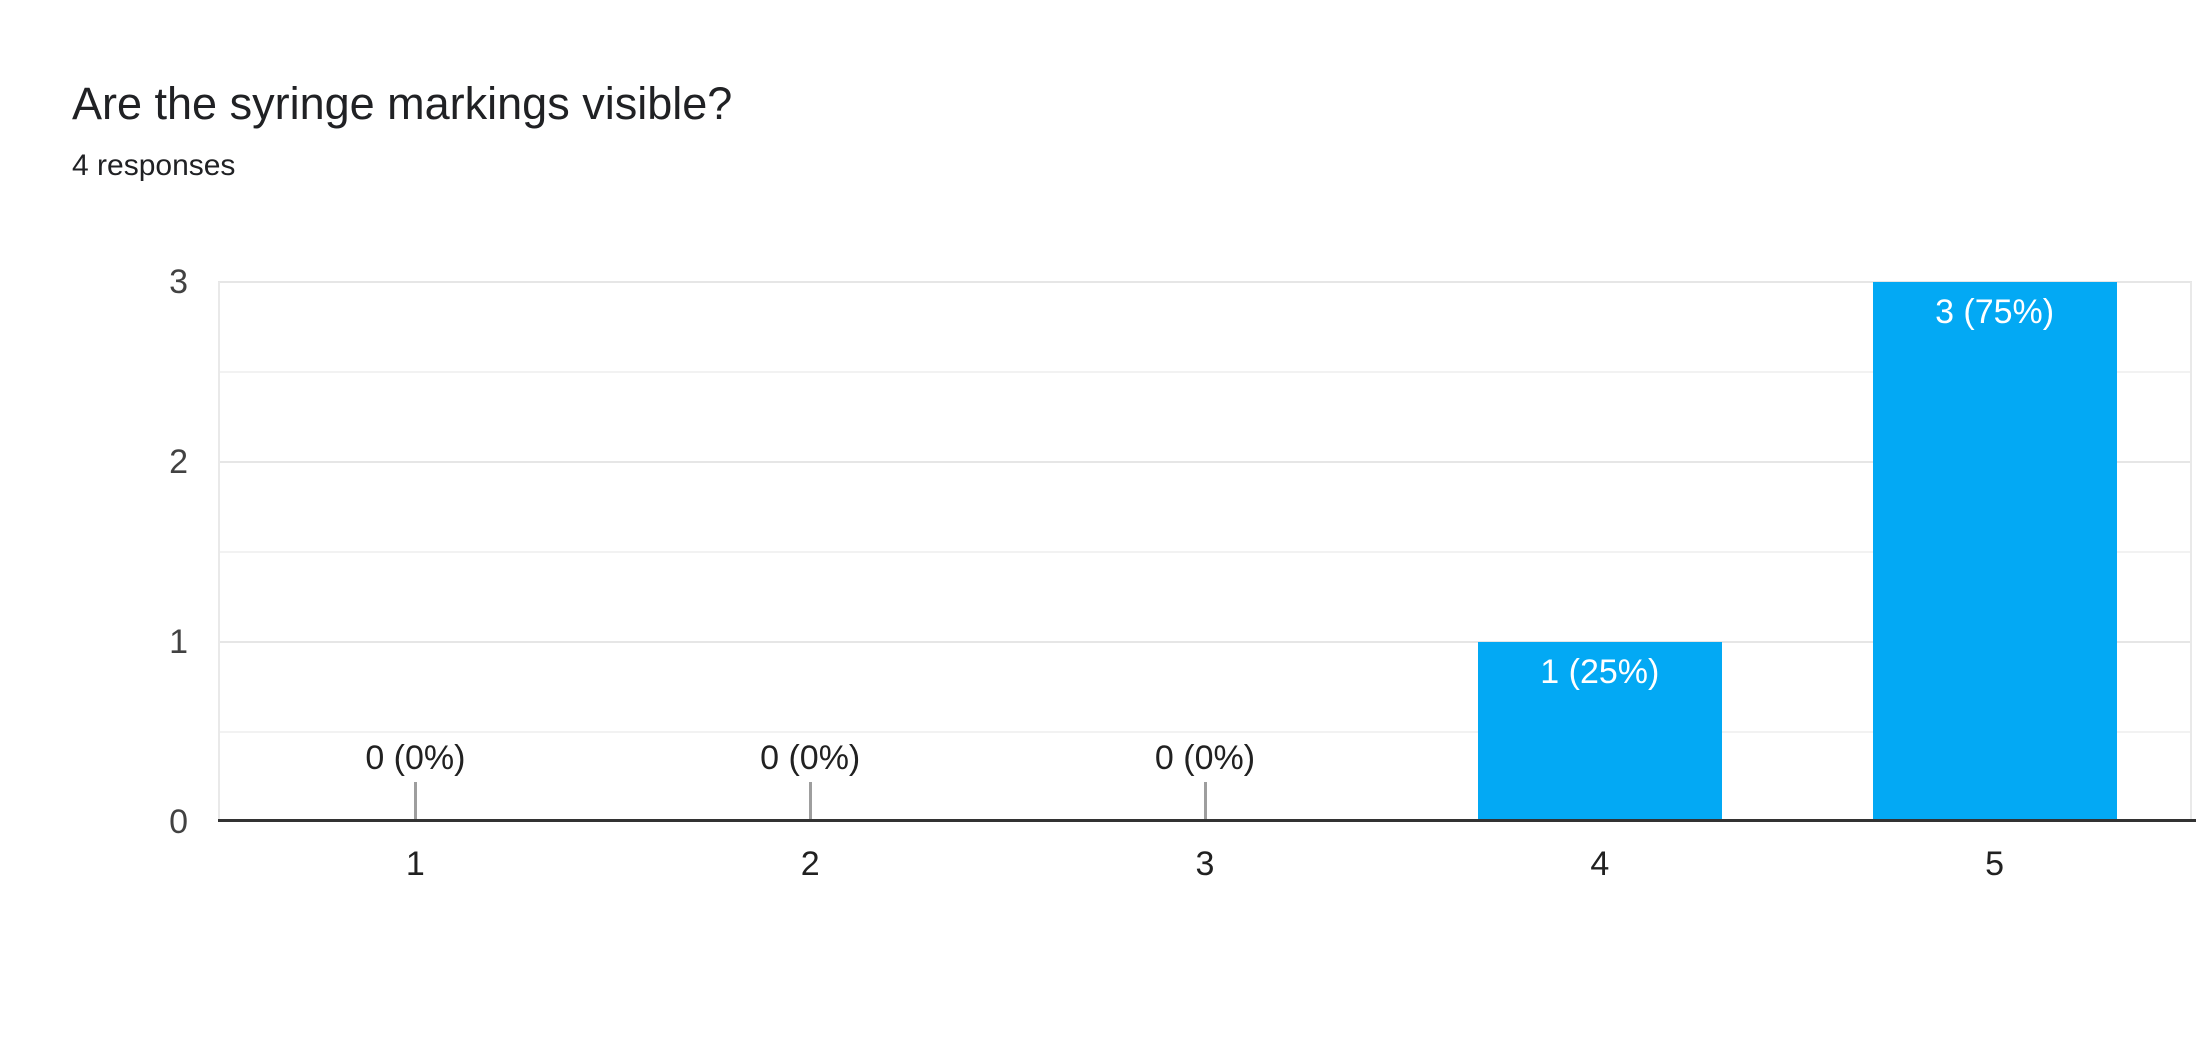 The height and width of the screenshot is (1044, 2196). I want to click on x-axis-category-label: 1, so click(415, 864).